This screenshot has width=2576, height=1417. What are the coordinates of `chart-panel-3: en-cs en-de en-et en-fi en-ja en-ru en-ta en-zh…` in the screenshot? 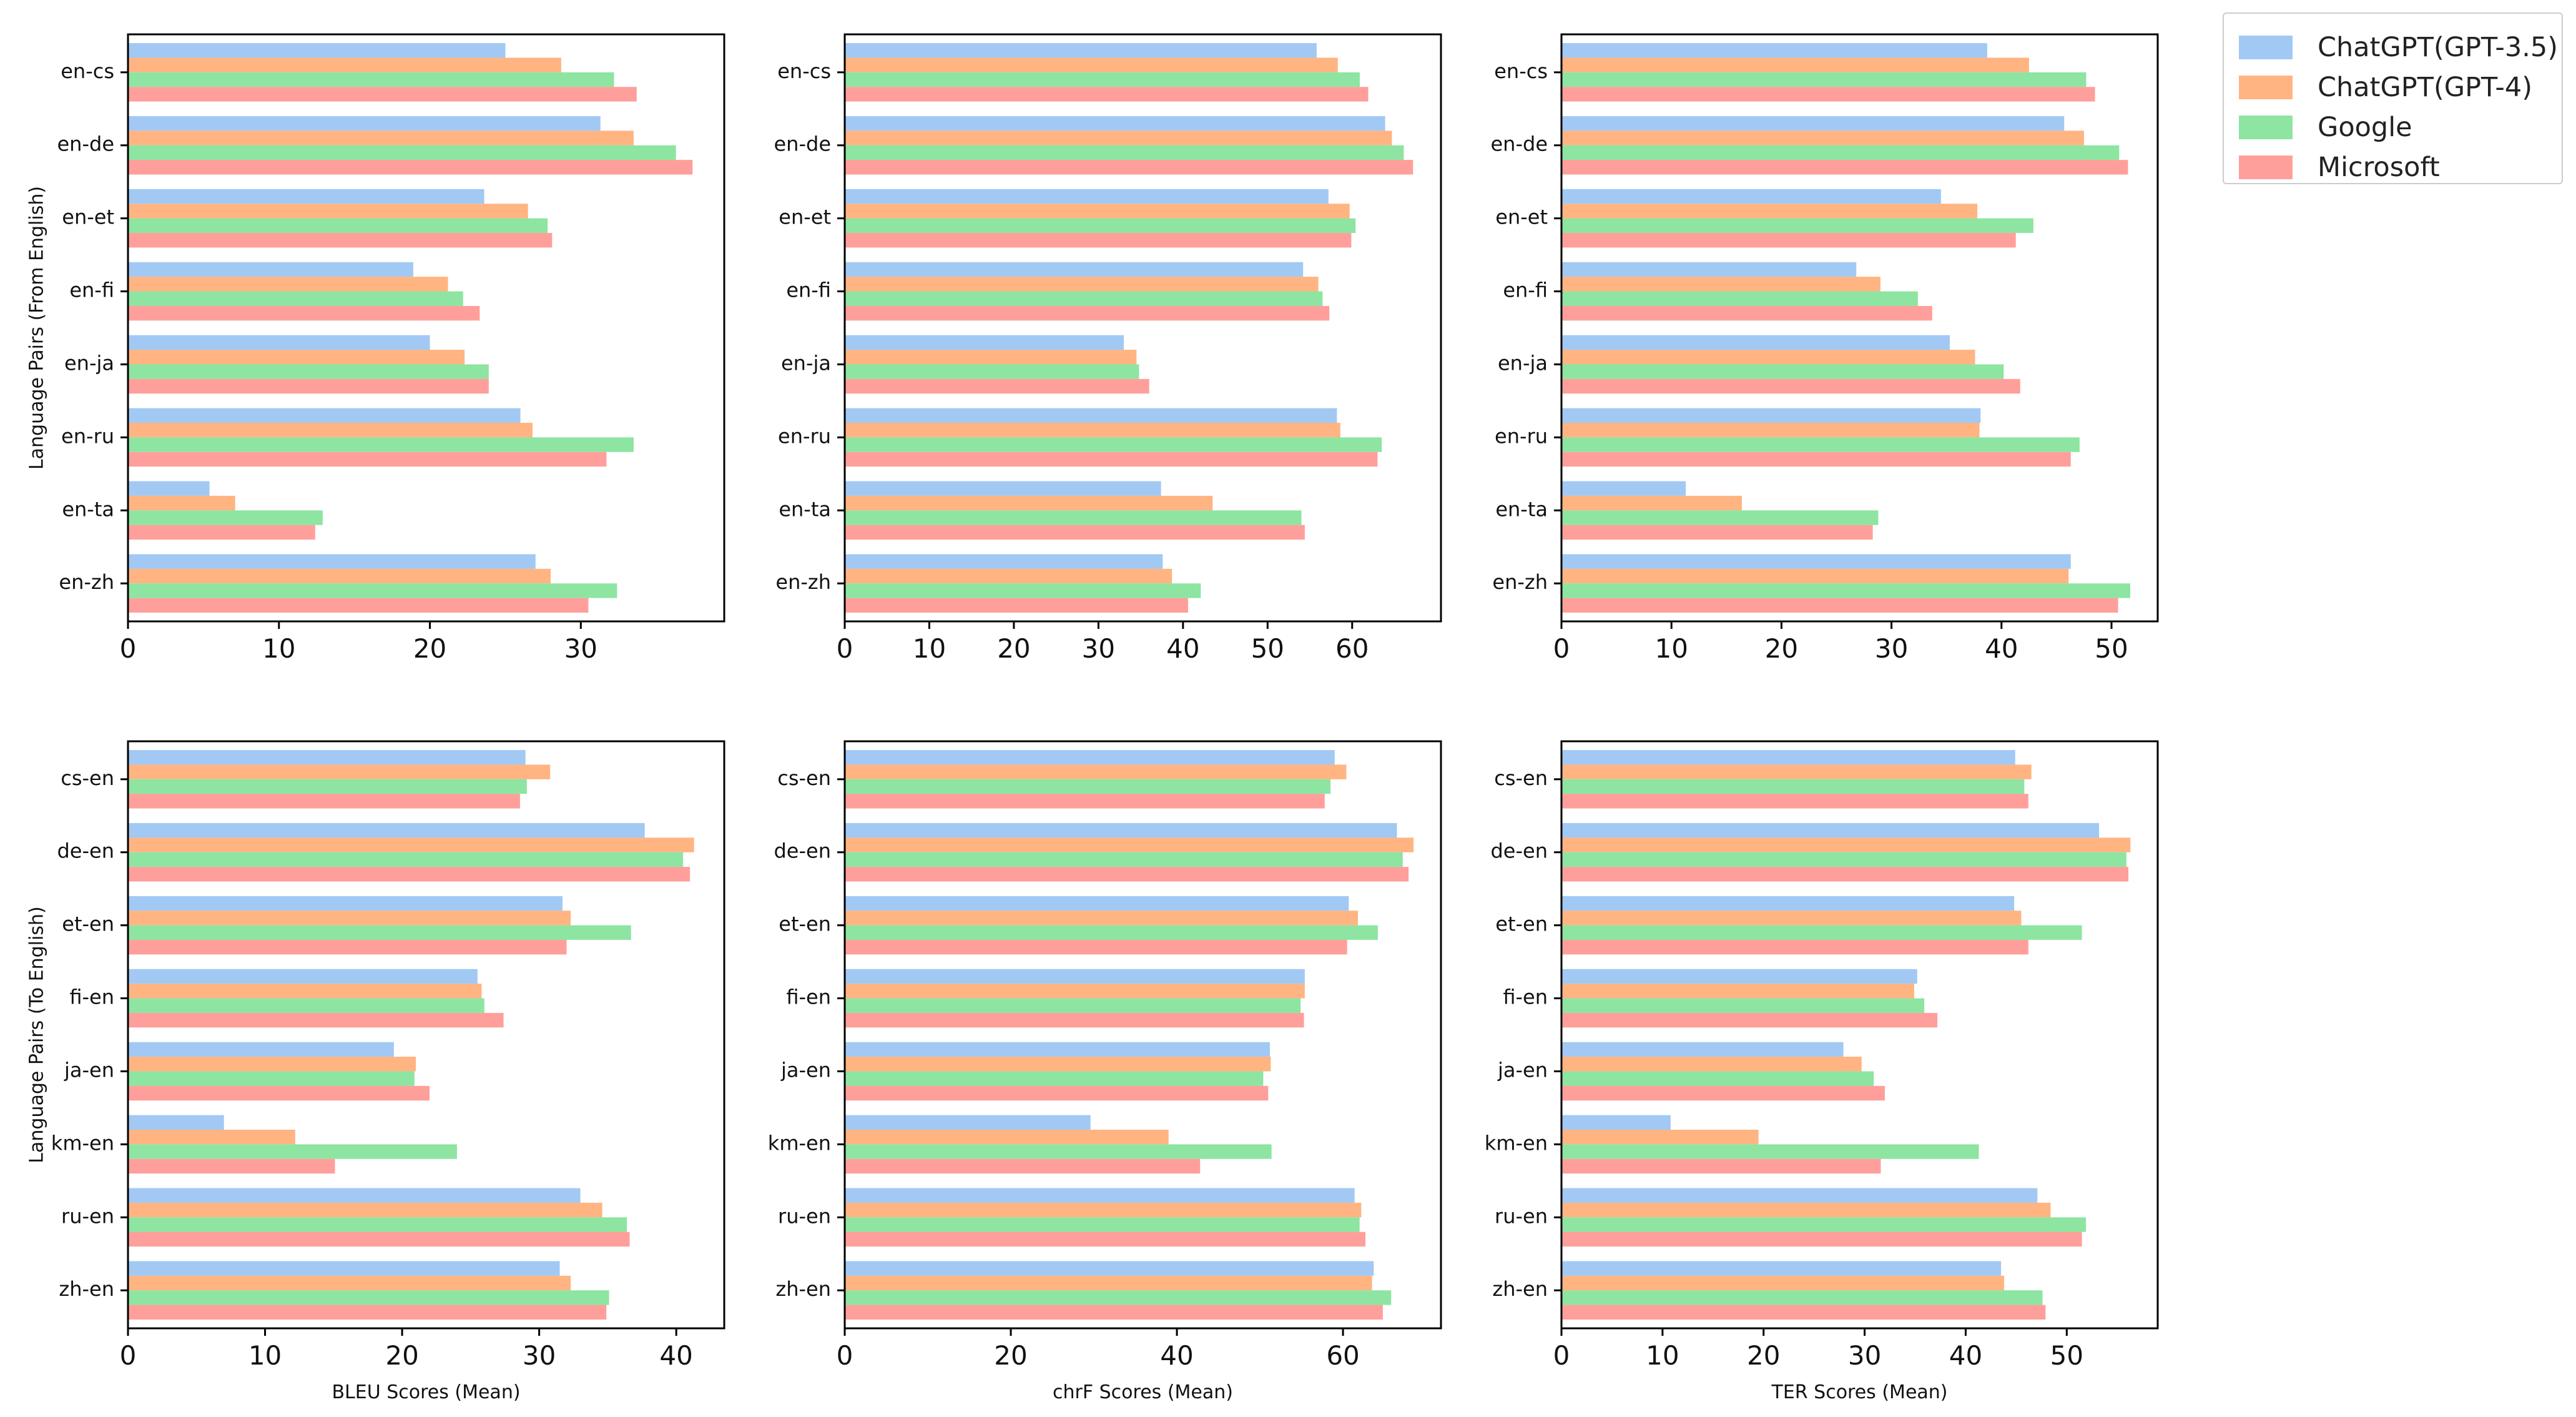 It's located at (1824, 349).